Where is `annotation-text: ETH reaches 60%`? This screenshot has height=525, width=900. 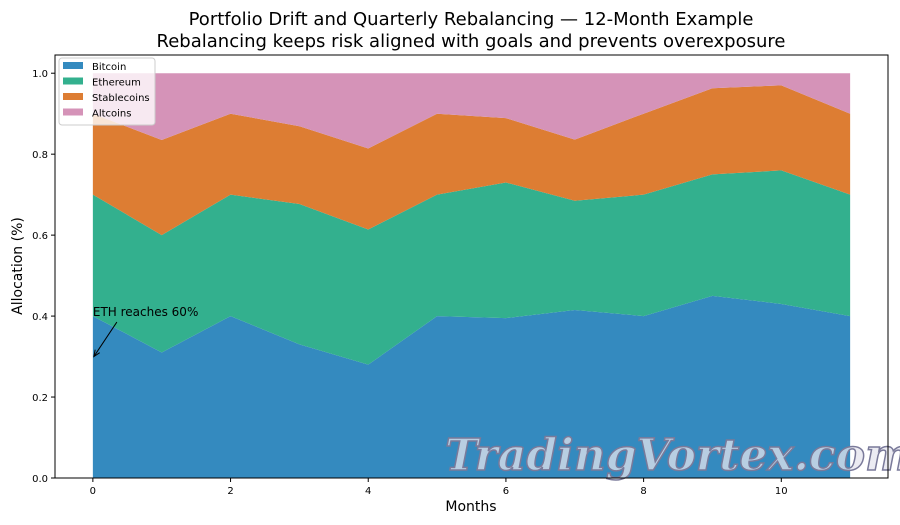 annotation-text: ETH reaches 60% is located at coordinates (145, 312).